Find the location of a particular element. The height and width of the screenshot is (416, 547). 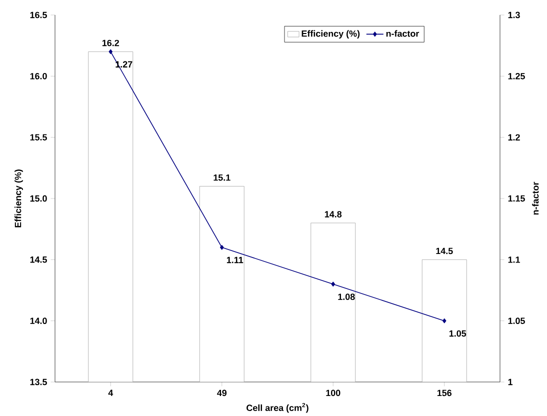

x-tick-label: 49 is located at coordinates (222, 393).